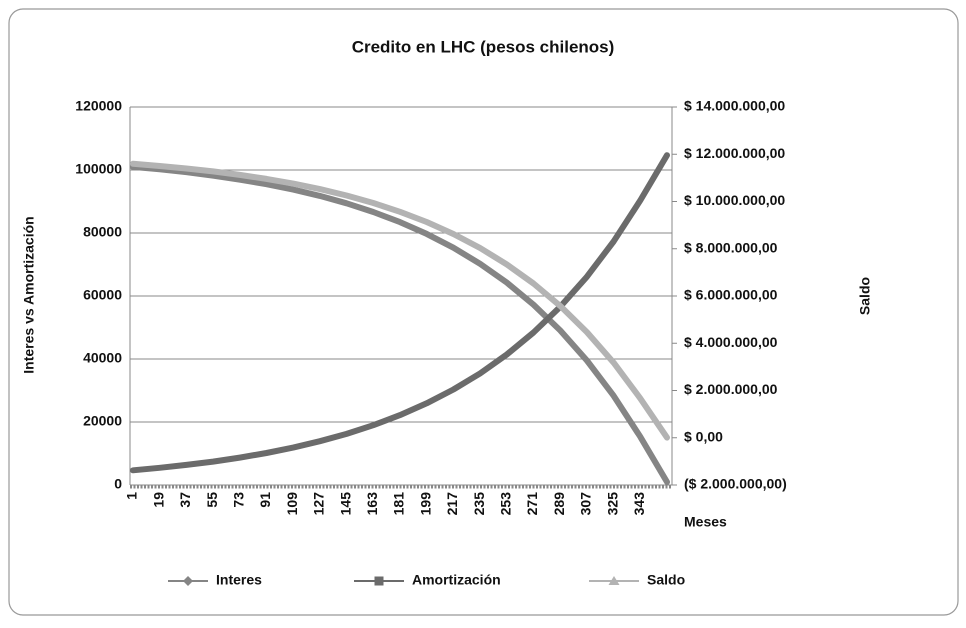  What do you see at coordinates (666, 580) in the screenshot?
I see `legend-label: Saldo` at bounding box center [666, 580].